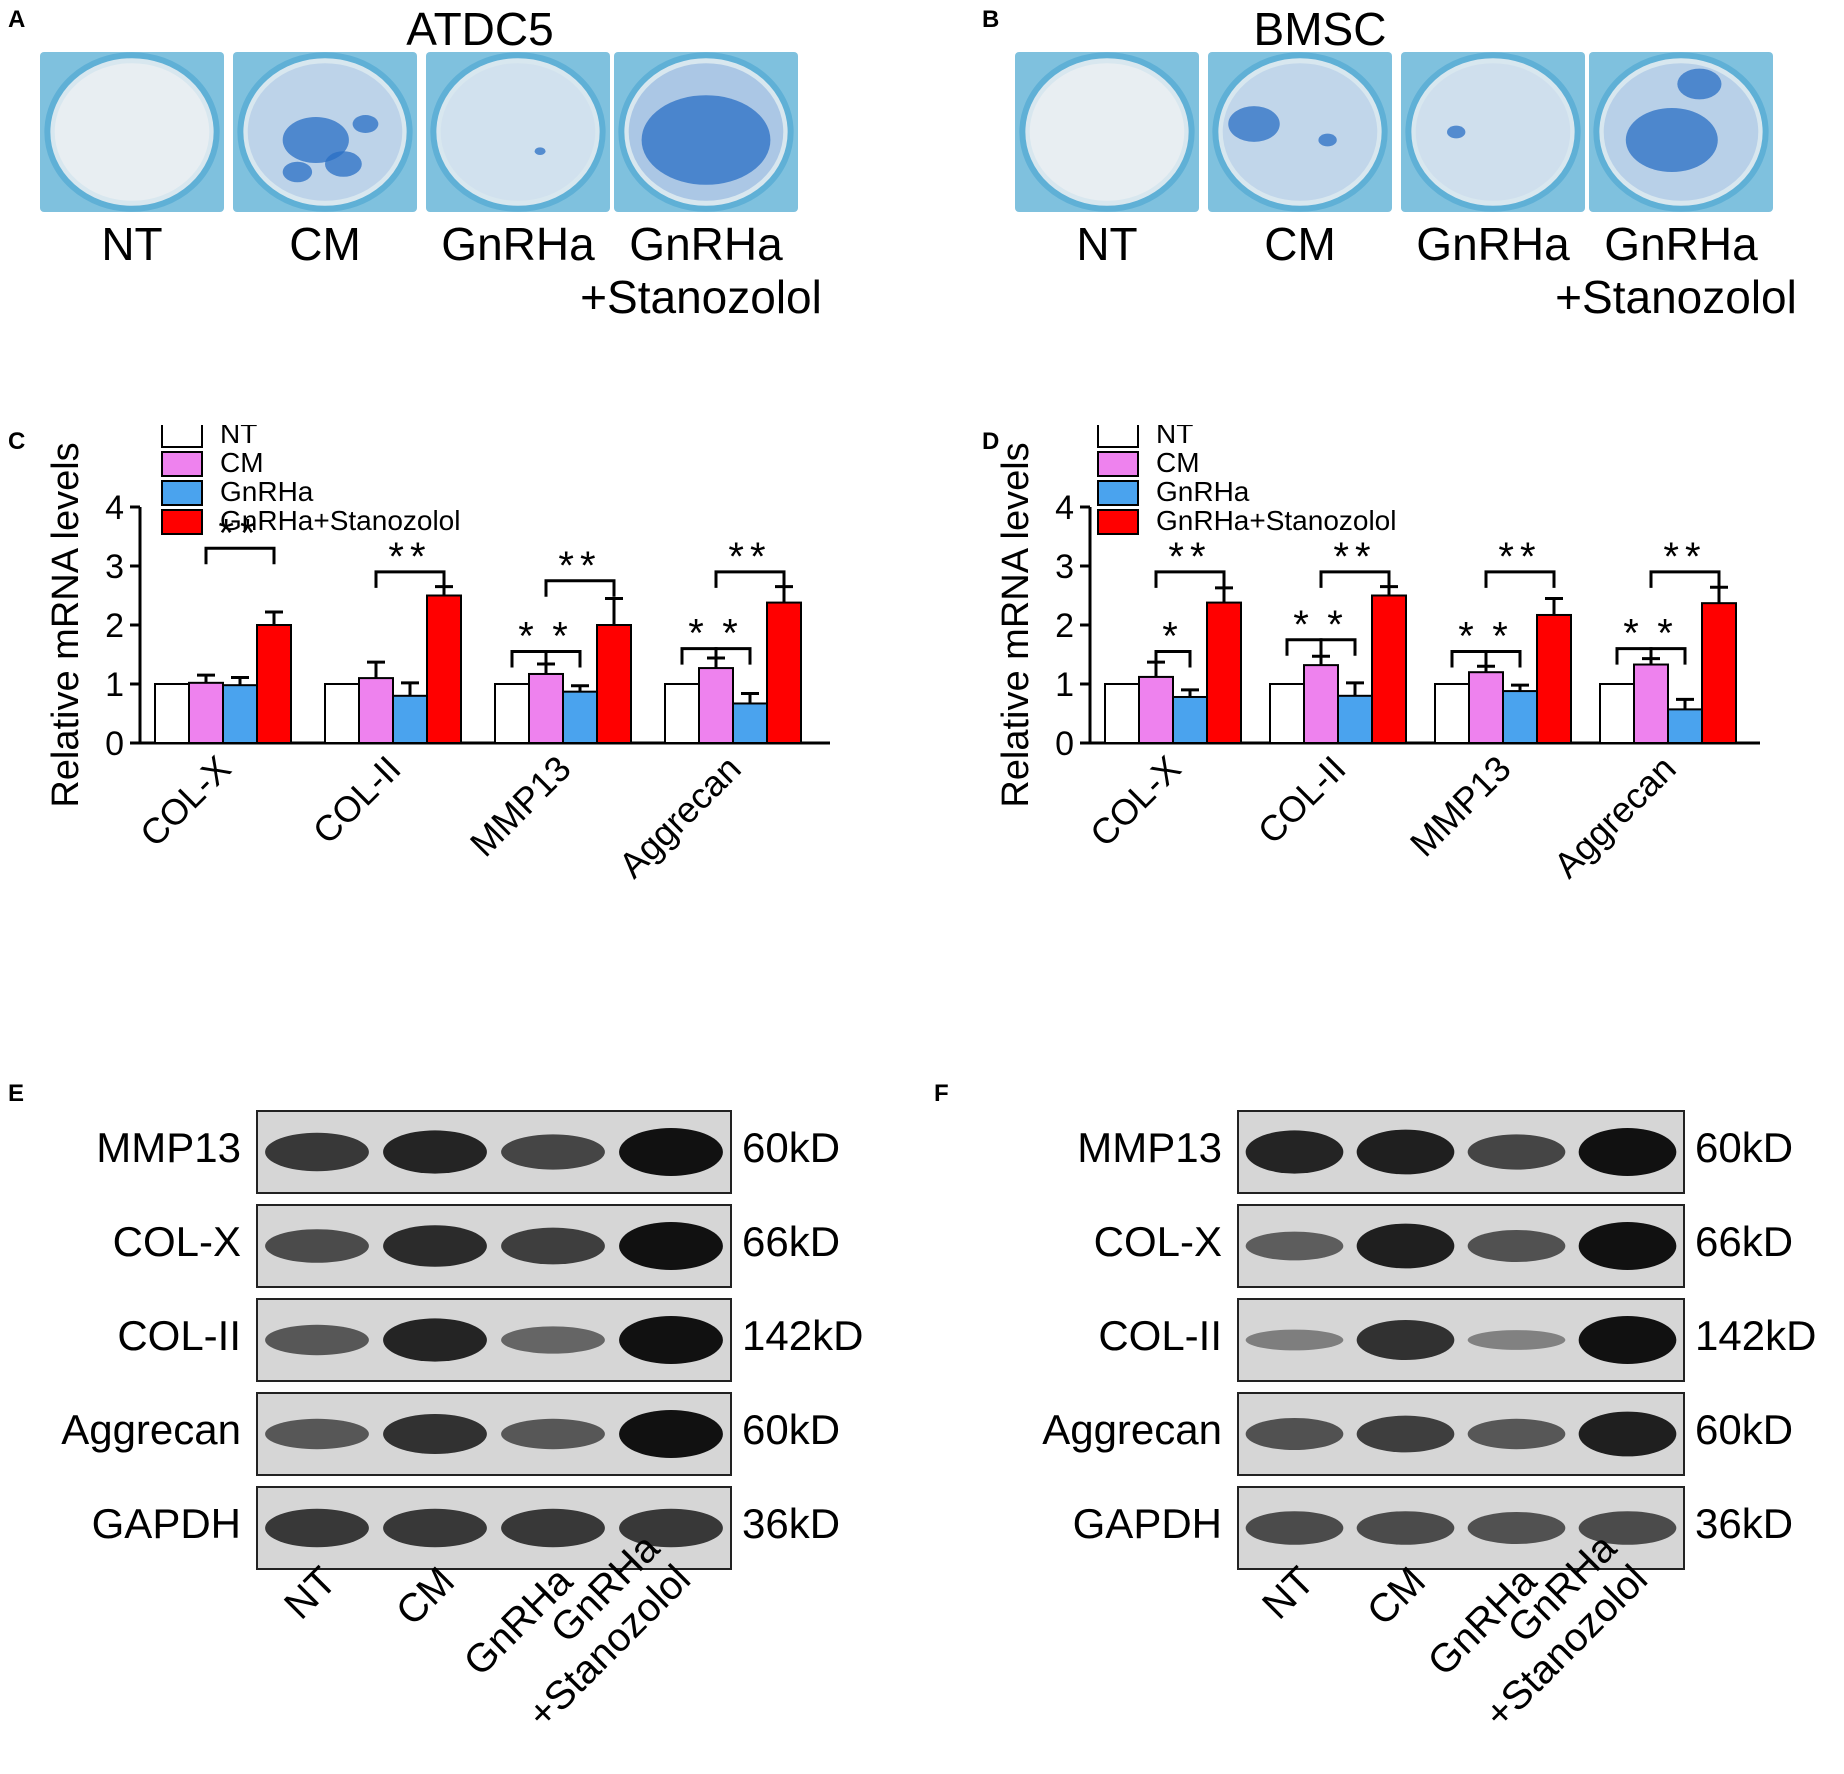 This screenshot has width=1844, height=1774. Describe the element at coordinates (114, 744) in the screenshot. I see `y-tick-label: 0` at that location.